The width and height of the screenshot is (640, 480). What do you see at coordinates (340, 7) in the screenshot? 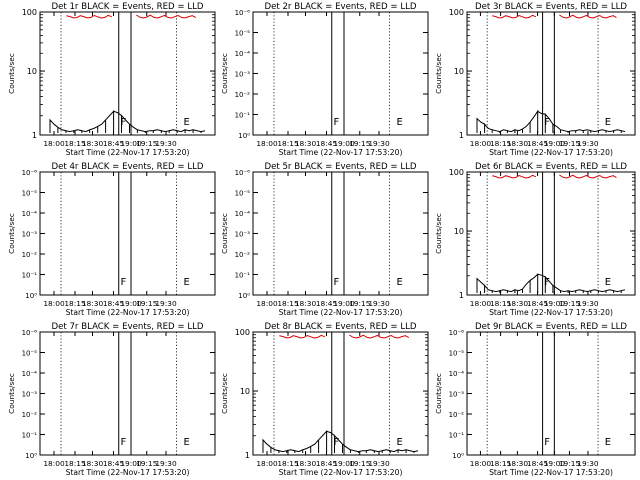
I see `panel-title: Det 2r BLACK = Events, RED = LLD` at bounding box center [340, 7].